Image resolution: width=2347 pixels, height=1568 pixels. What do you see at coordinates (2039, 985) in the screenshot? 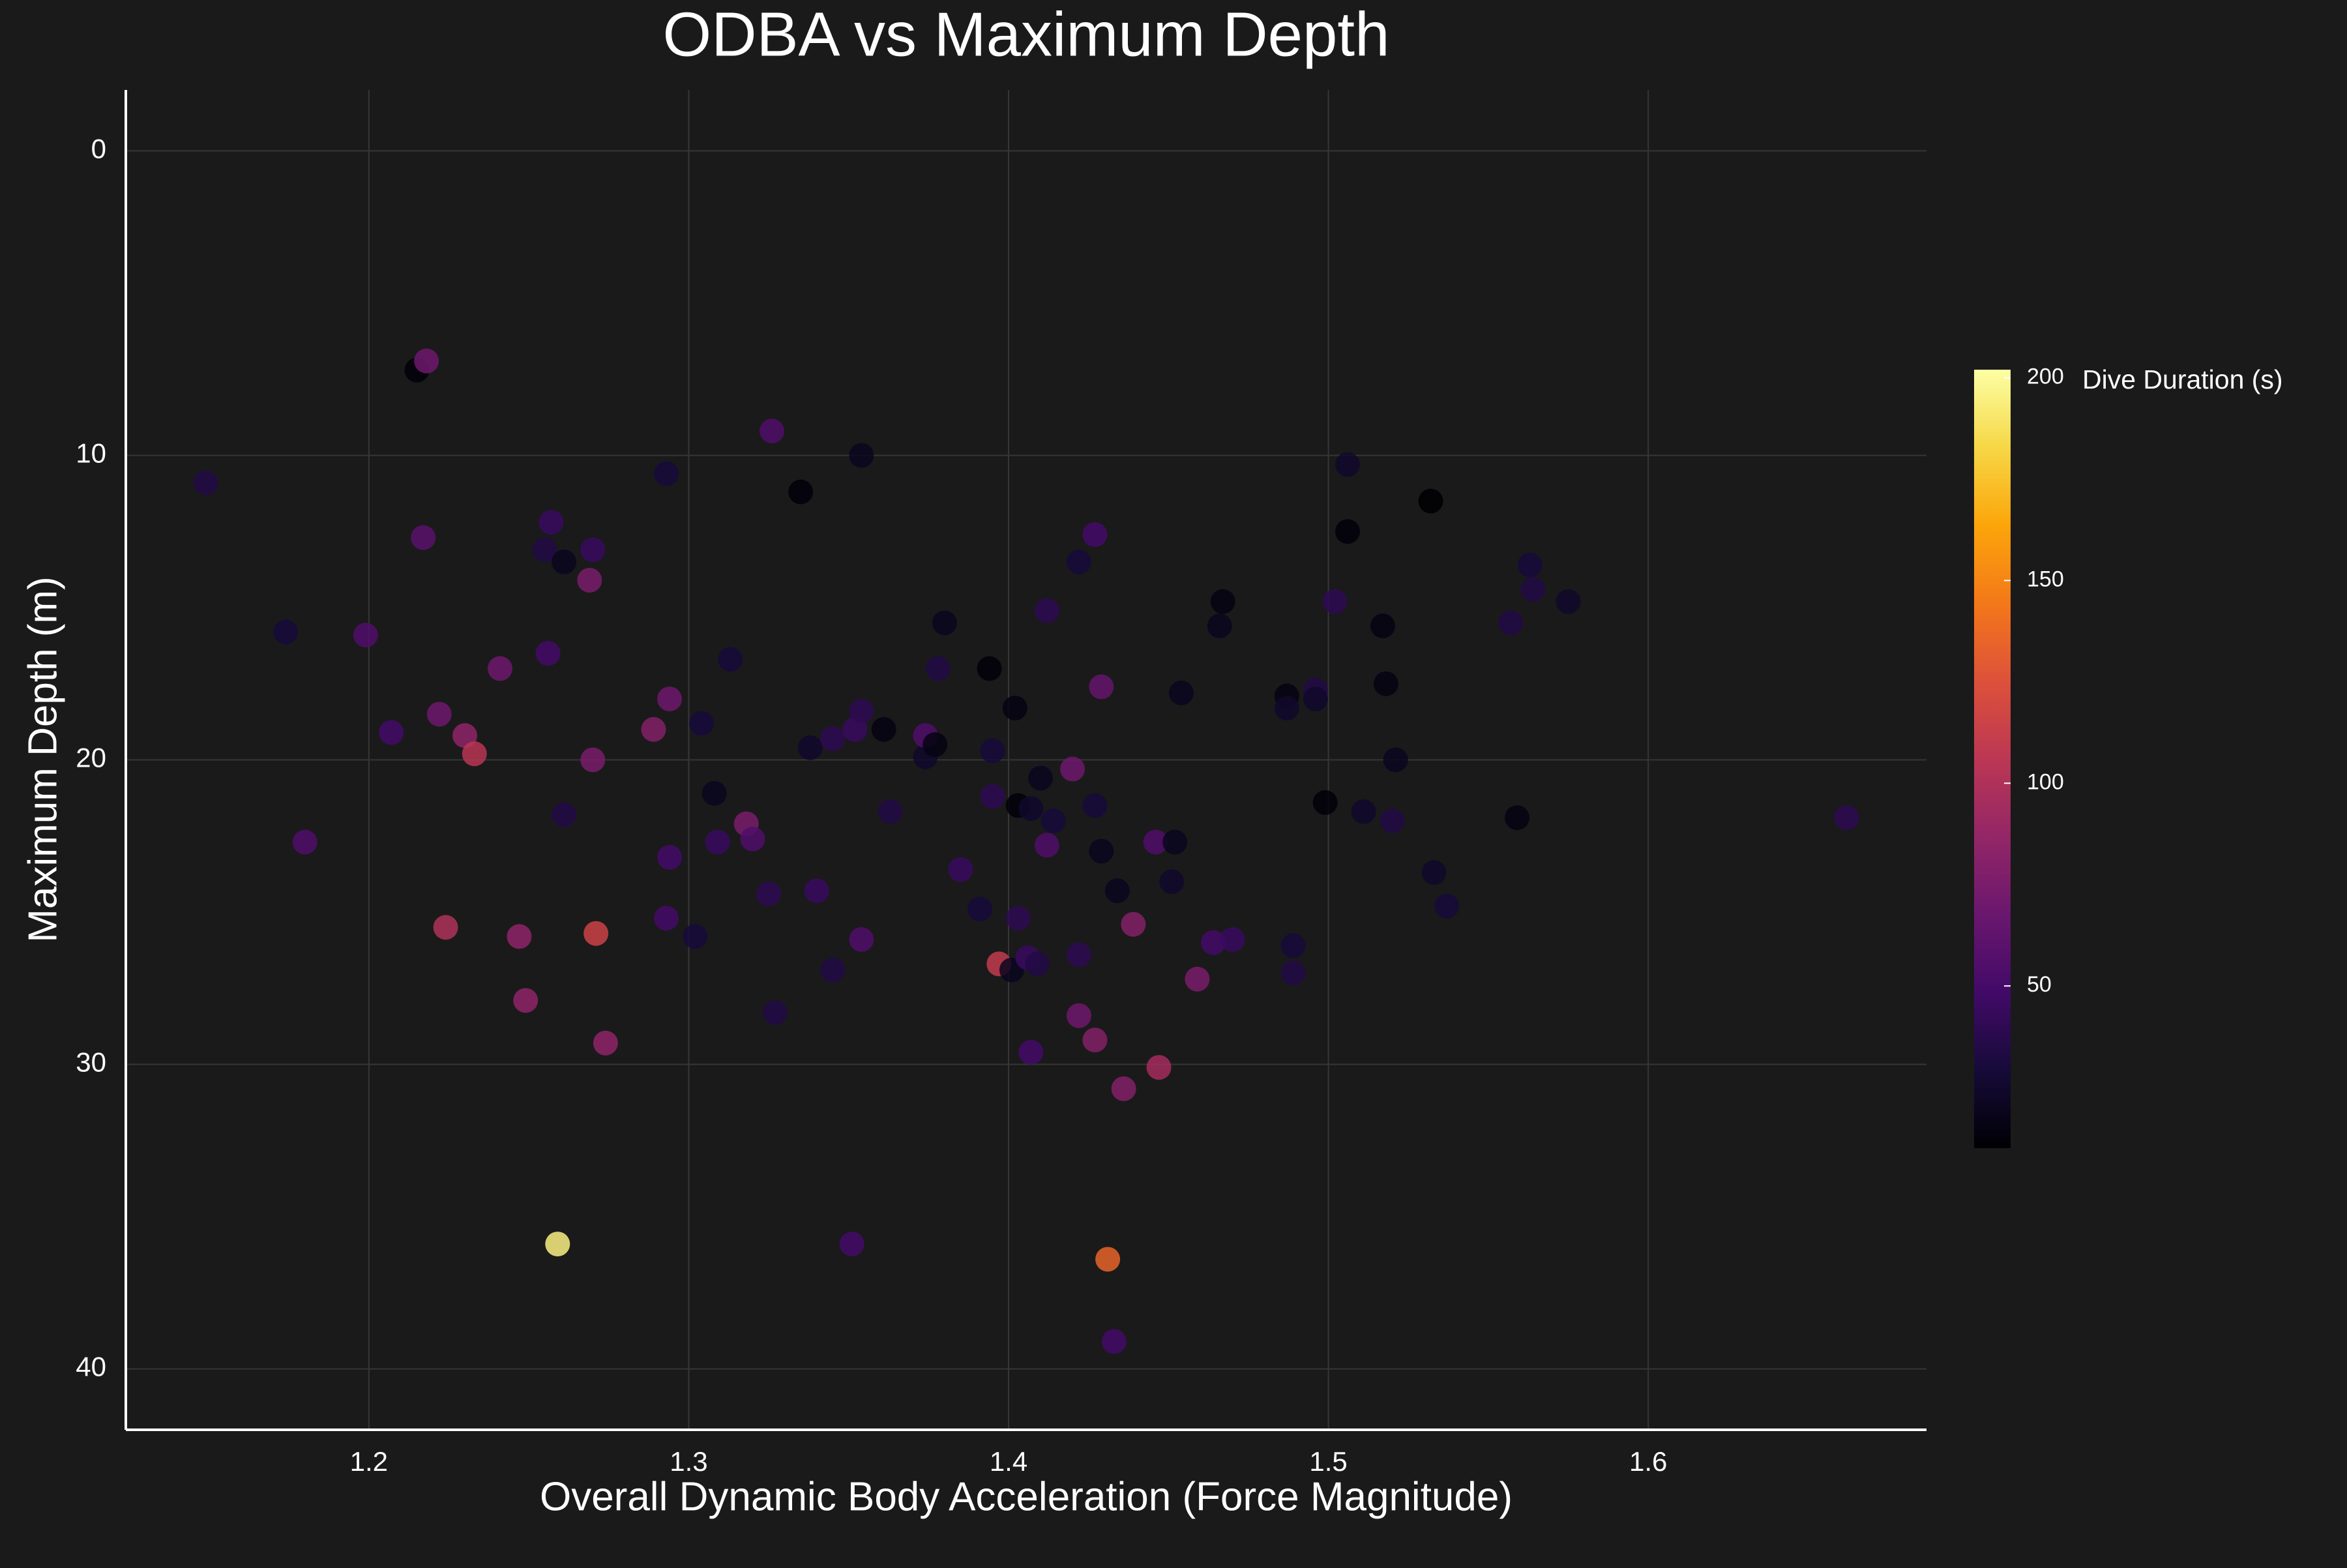
I see `colorbar-tick-label: 50` at bounding box center [2039, 985].